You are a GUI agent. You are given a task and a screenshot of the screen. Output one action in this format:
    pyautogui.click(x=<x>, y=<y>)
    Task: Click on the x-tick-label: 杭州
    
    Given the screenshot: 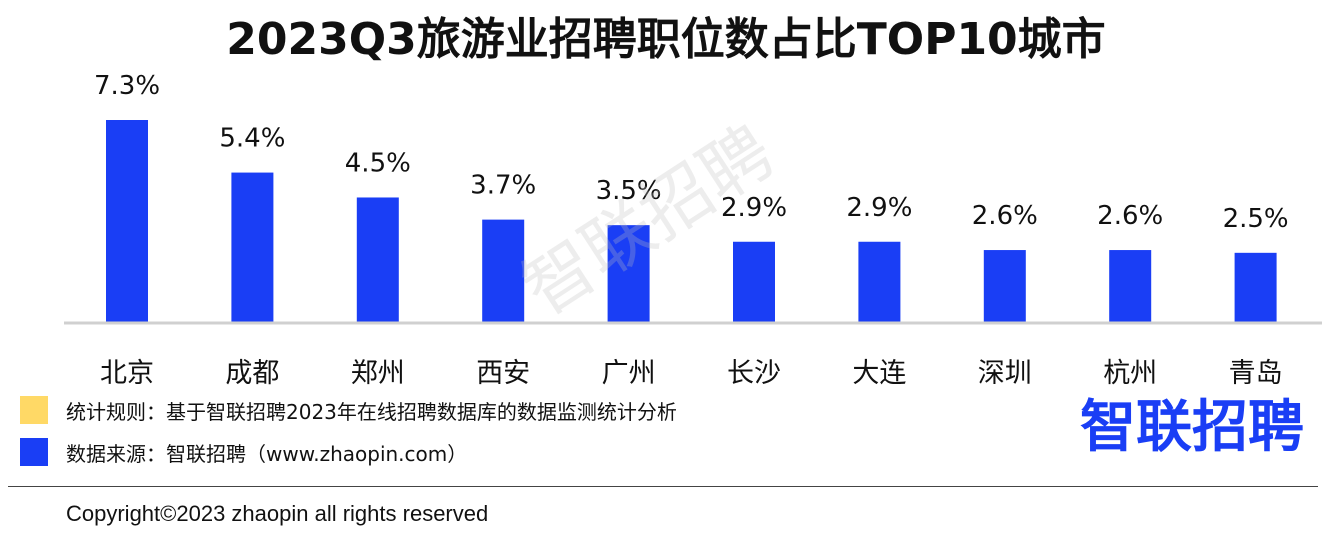 What is the action you would take?
    pyautogui.click(x=1130, y=373)
    